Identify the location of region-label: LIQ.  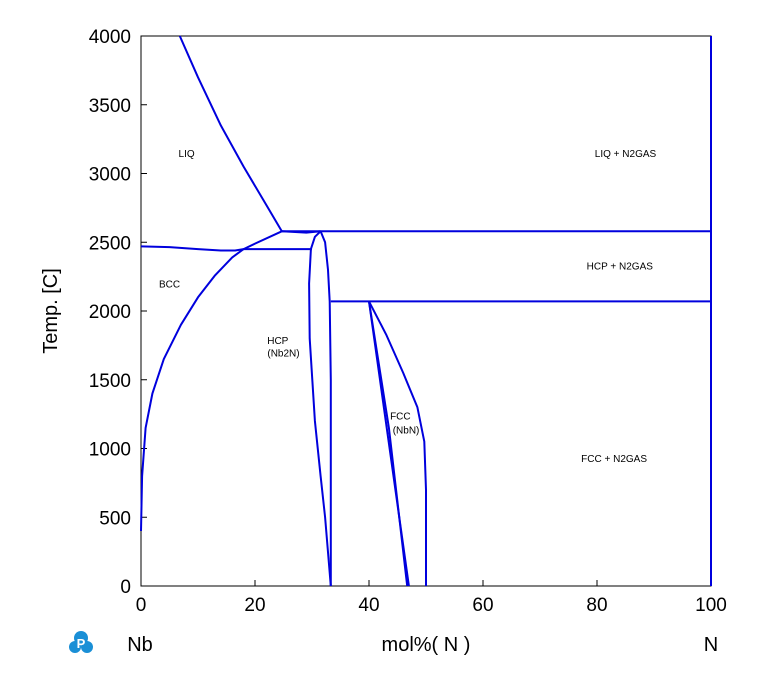
(187, 154).